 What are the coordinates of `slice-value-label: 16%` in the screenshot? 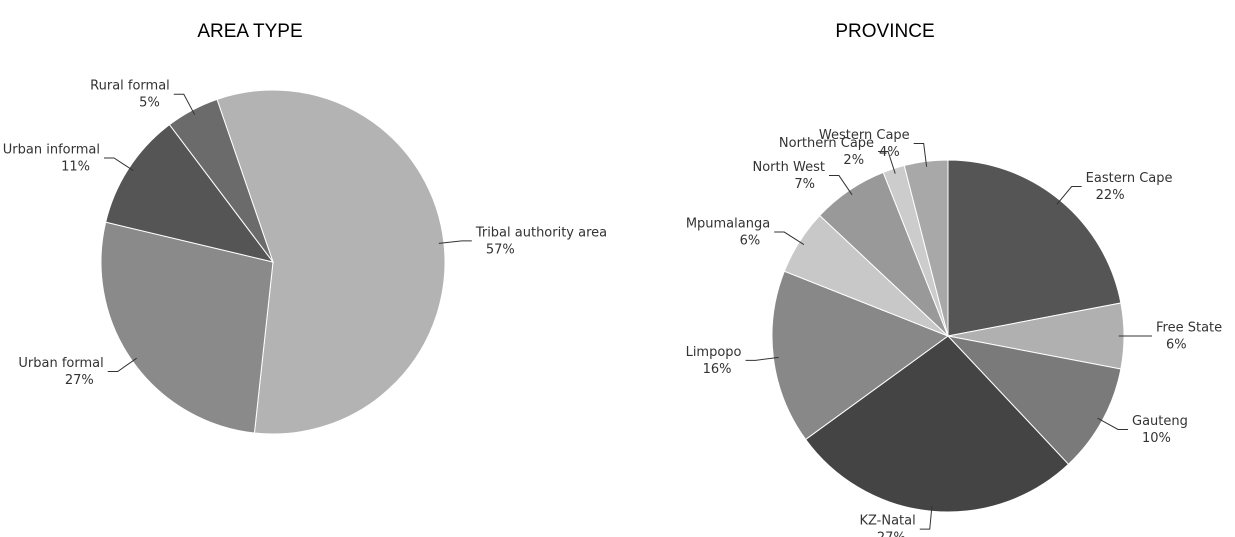 It's located at (717, 369).